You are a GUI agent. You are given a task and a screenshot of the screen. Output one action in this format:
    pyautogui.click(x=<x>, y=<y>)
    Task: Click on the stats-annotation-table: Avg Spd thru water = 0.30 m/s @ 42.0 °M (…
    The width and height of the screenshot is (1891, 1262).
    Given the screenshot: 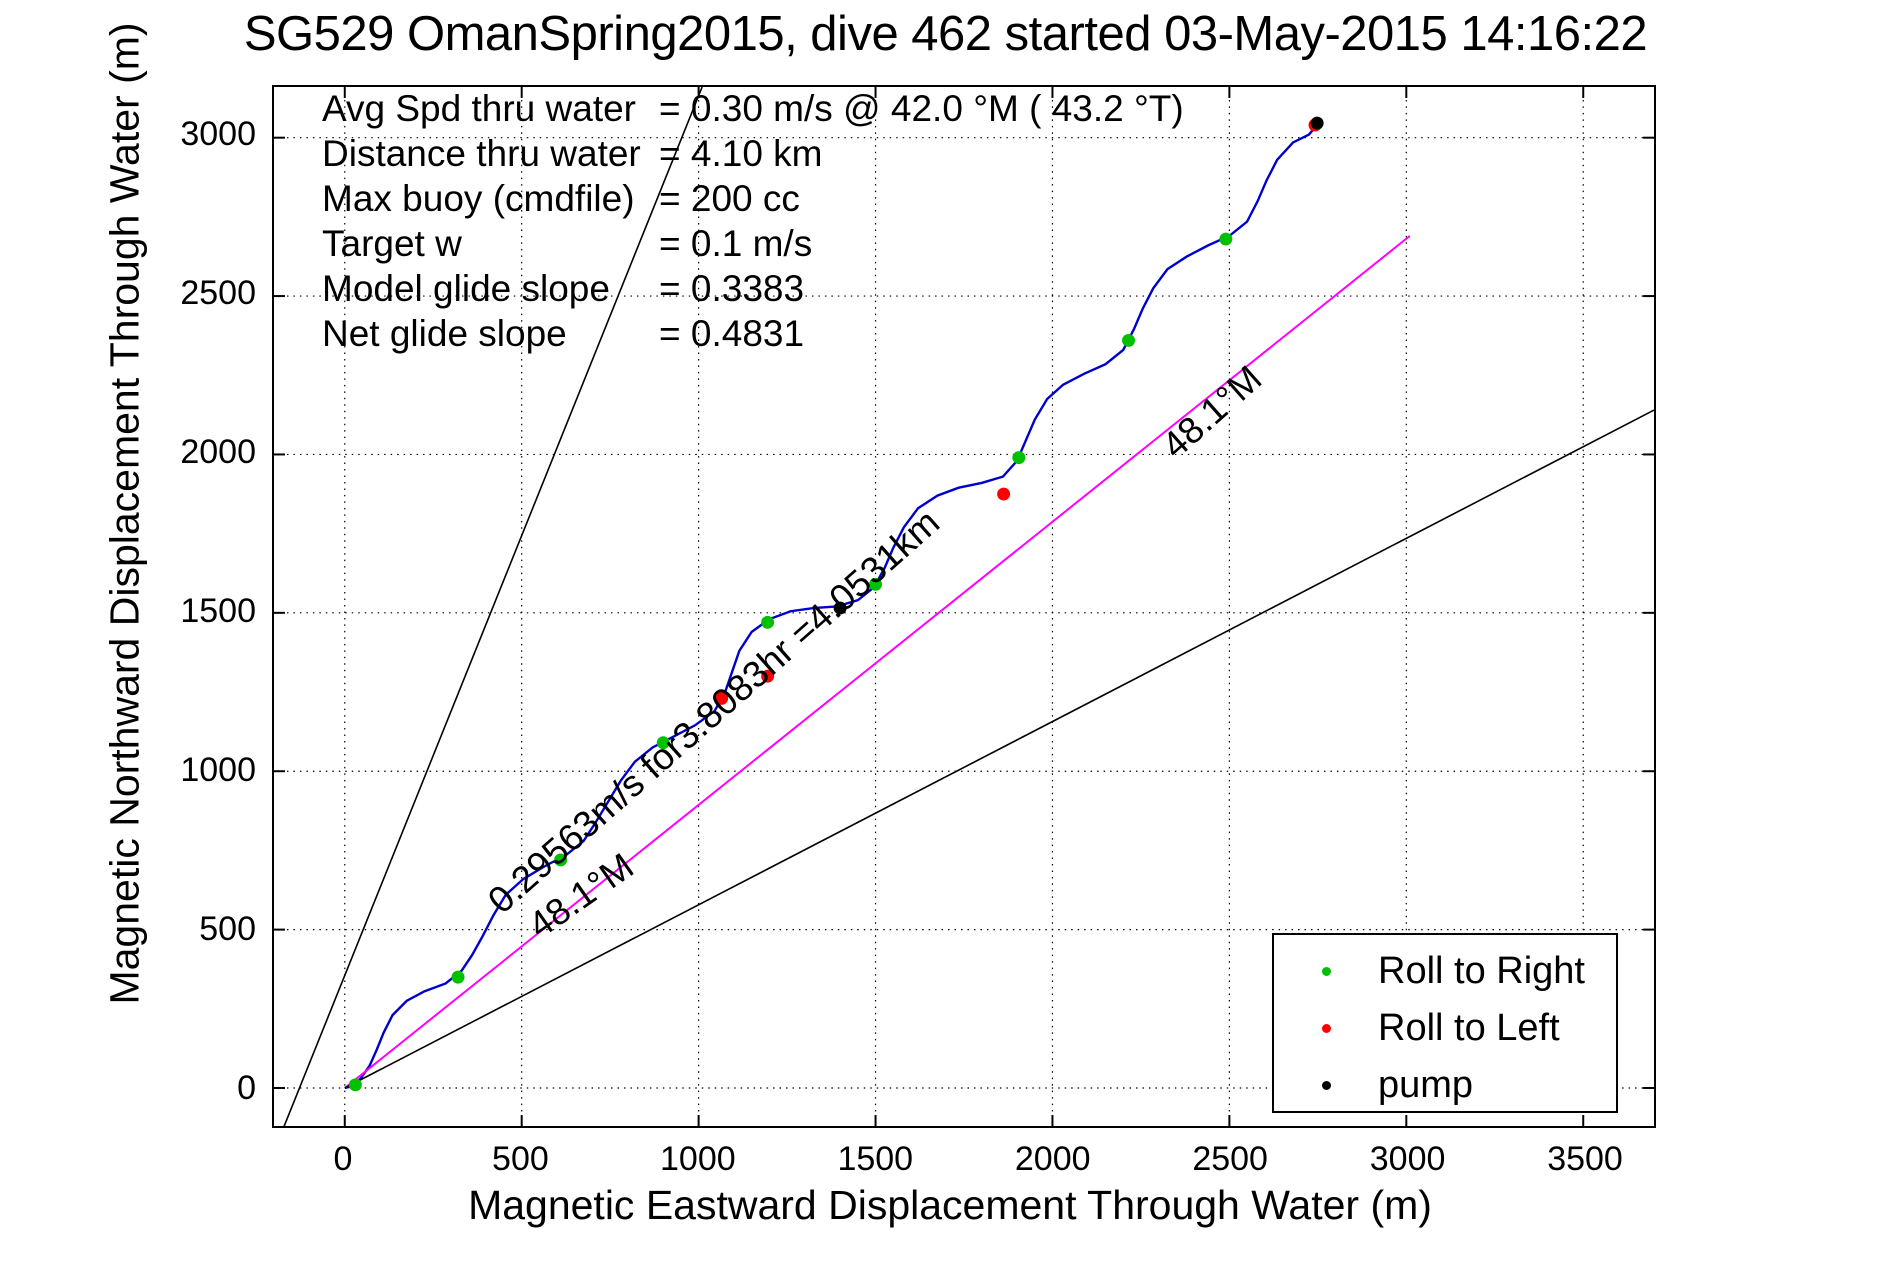 What is the action you would take?
    pyautogui.click(x=753, y=221)
    